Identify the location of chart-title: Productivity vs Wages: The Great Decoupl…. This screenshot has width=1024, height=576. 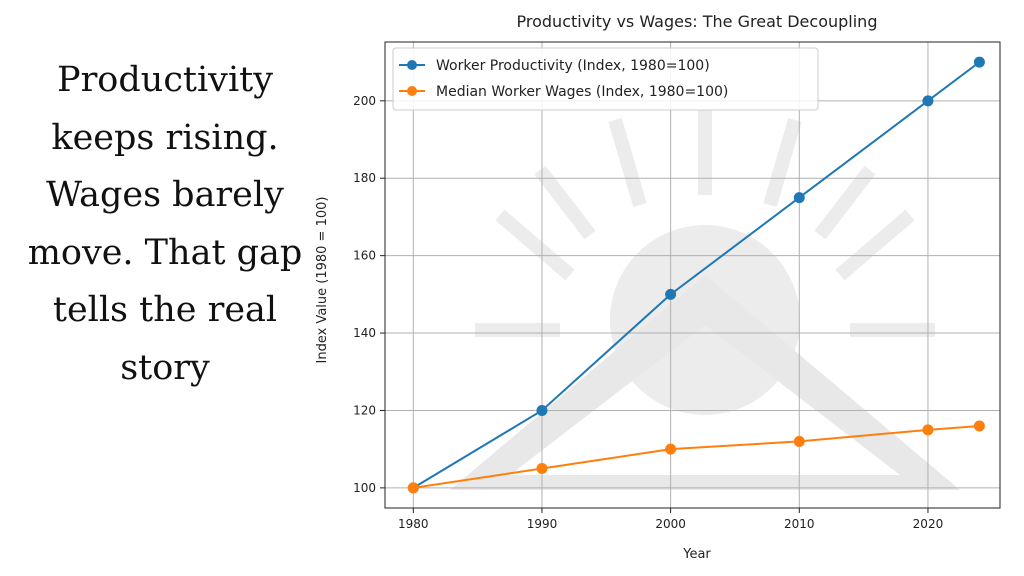
(697, 21).